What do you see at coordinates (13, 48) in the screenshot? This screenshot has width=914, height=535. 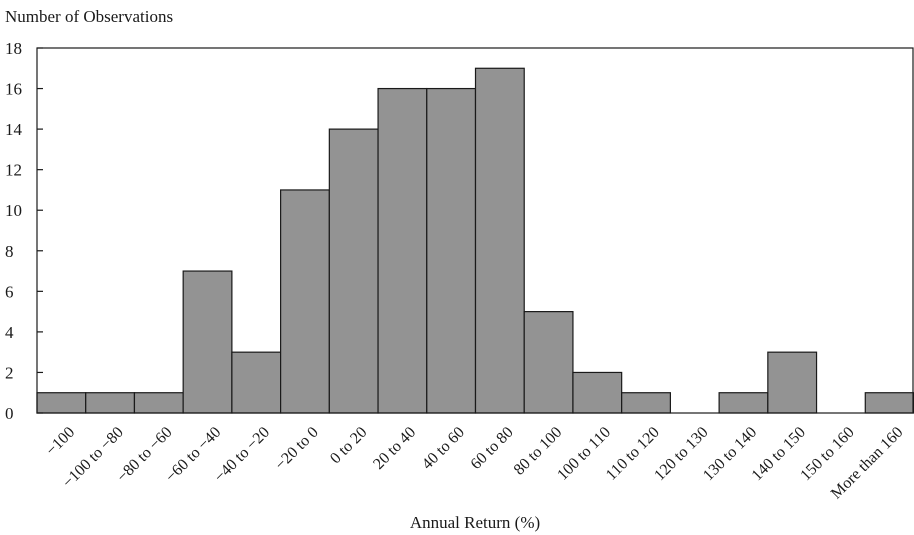 I see `y-tick-label-9: 18` at bounding box center [13, 48].